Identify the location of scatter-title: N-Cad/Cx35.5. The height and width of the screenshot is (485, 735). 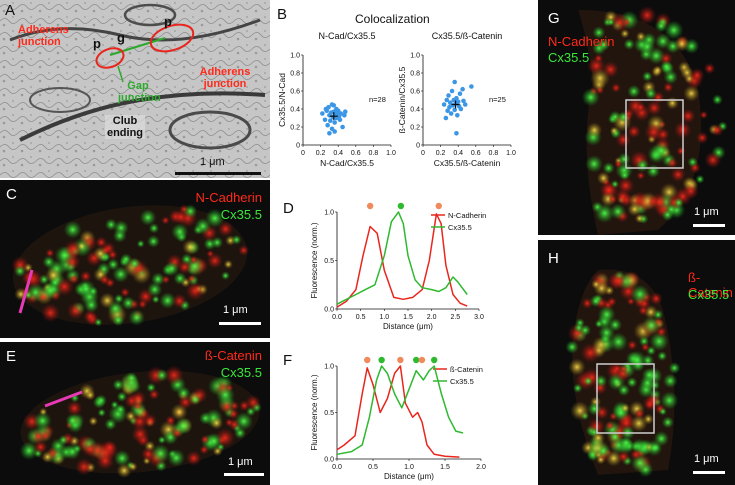
(346, 36).